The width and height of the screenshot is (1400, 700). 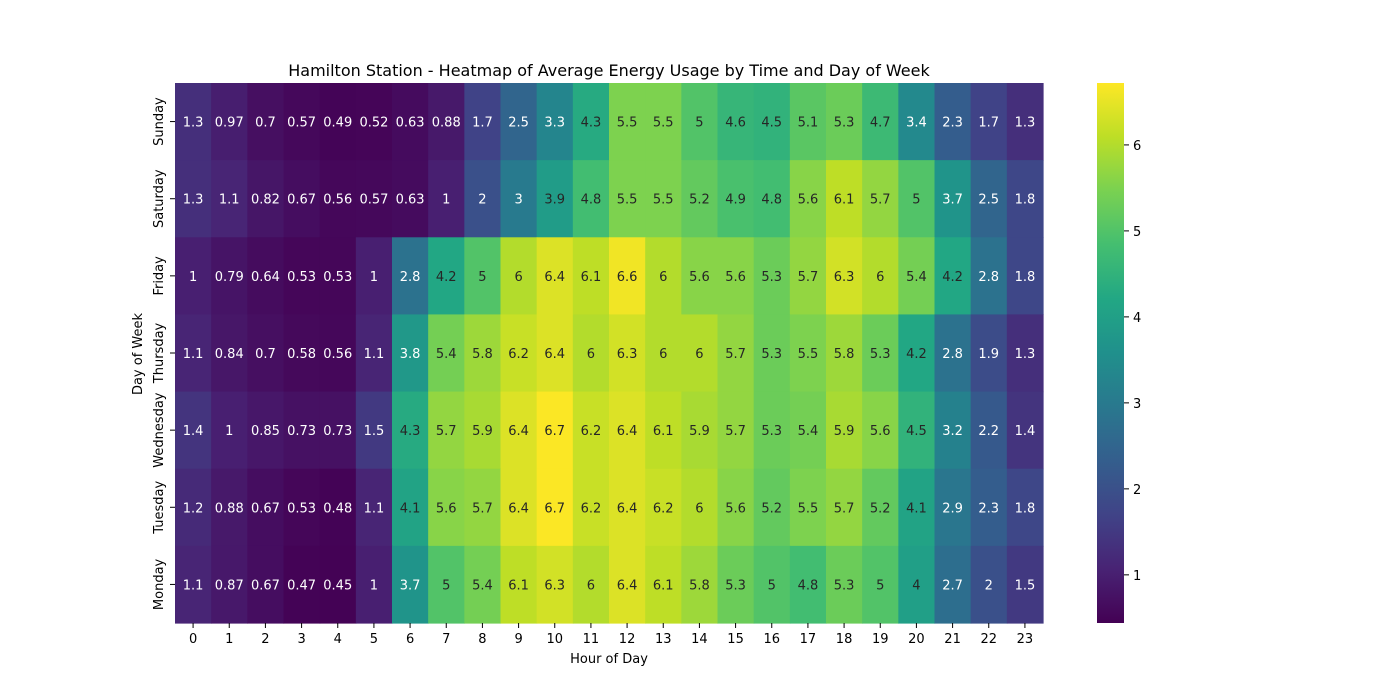 What do you see at coordinates (265, 639) in the screenshot?
I see `x-tick-label: 2` at bounding box center [265, 639].